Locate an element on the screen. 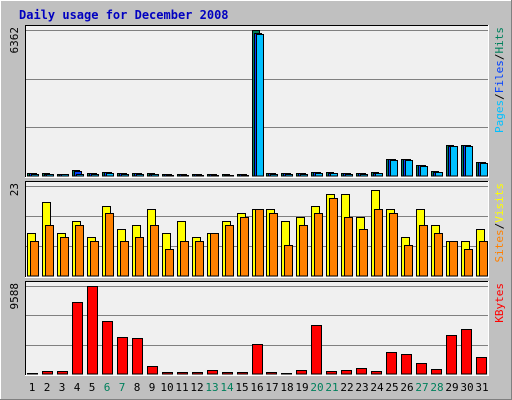 This screenshot has height=400, width=512. day-label-1: 1 is located at coordinates (32, 387).